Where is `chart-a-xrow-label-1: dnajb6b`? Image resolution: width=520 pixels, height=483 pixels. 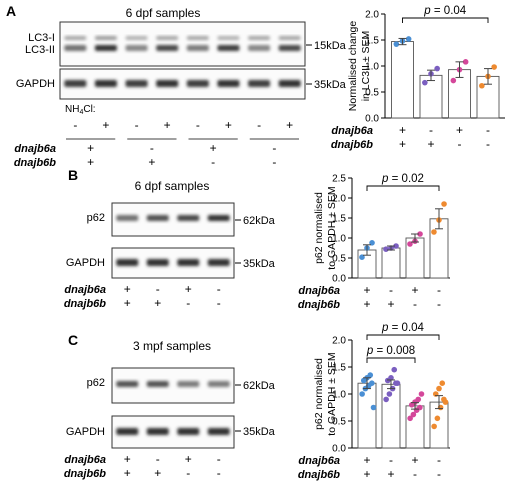
chart-a-xrow-label-1: dnajb6b is located at coordinates (352, 145).